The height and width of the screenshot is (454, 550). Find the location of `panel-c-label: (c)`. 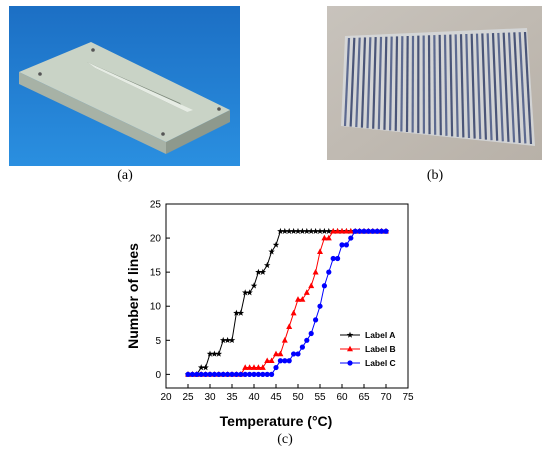

panel-c-label: (c) is located at coordinates (285, 439).